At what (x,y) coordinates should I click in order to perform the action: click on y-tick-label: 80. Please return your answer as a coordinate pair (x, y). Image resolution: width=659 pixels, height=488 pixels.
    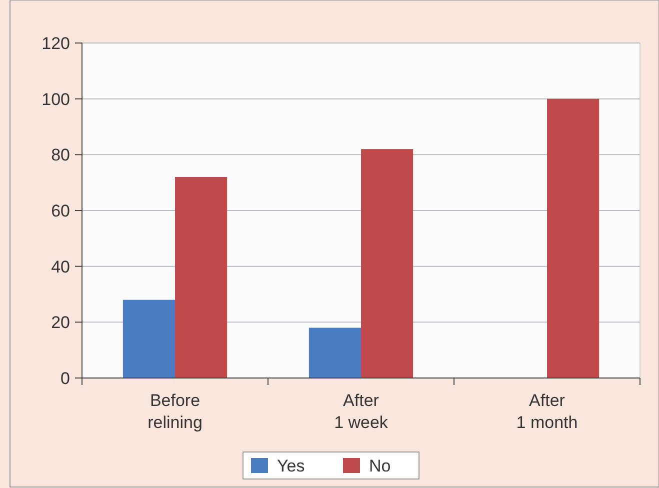
    Looking at the image, I should click on (60, 155).